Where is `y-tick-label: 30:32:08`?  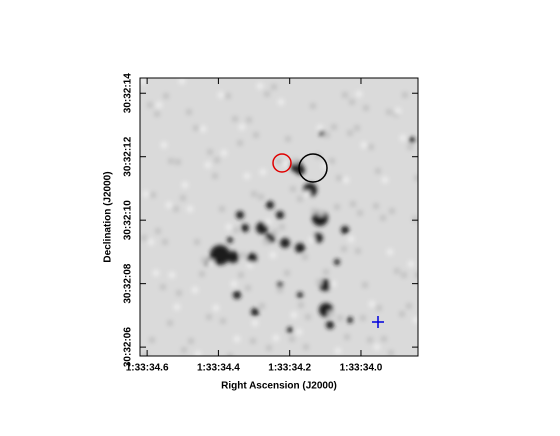 y-tick-label: 30:32:08 is located at coordinates (128, 283).